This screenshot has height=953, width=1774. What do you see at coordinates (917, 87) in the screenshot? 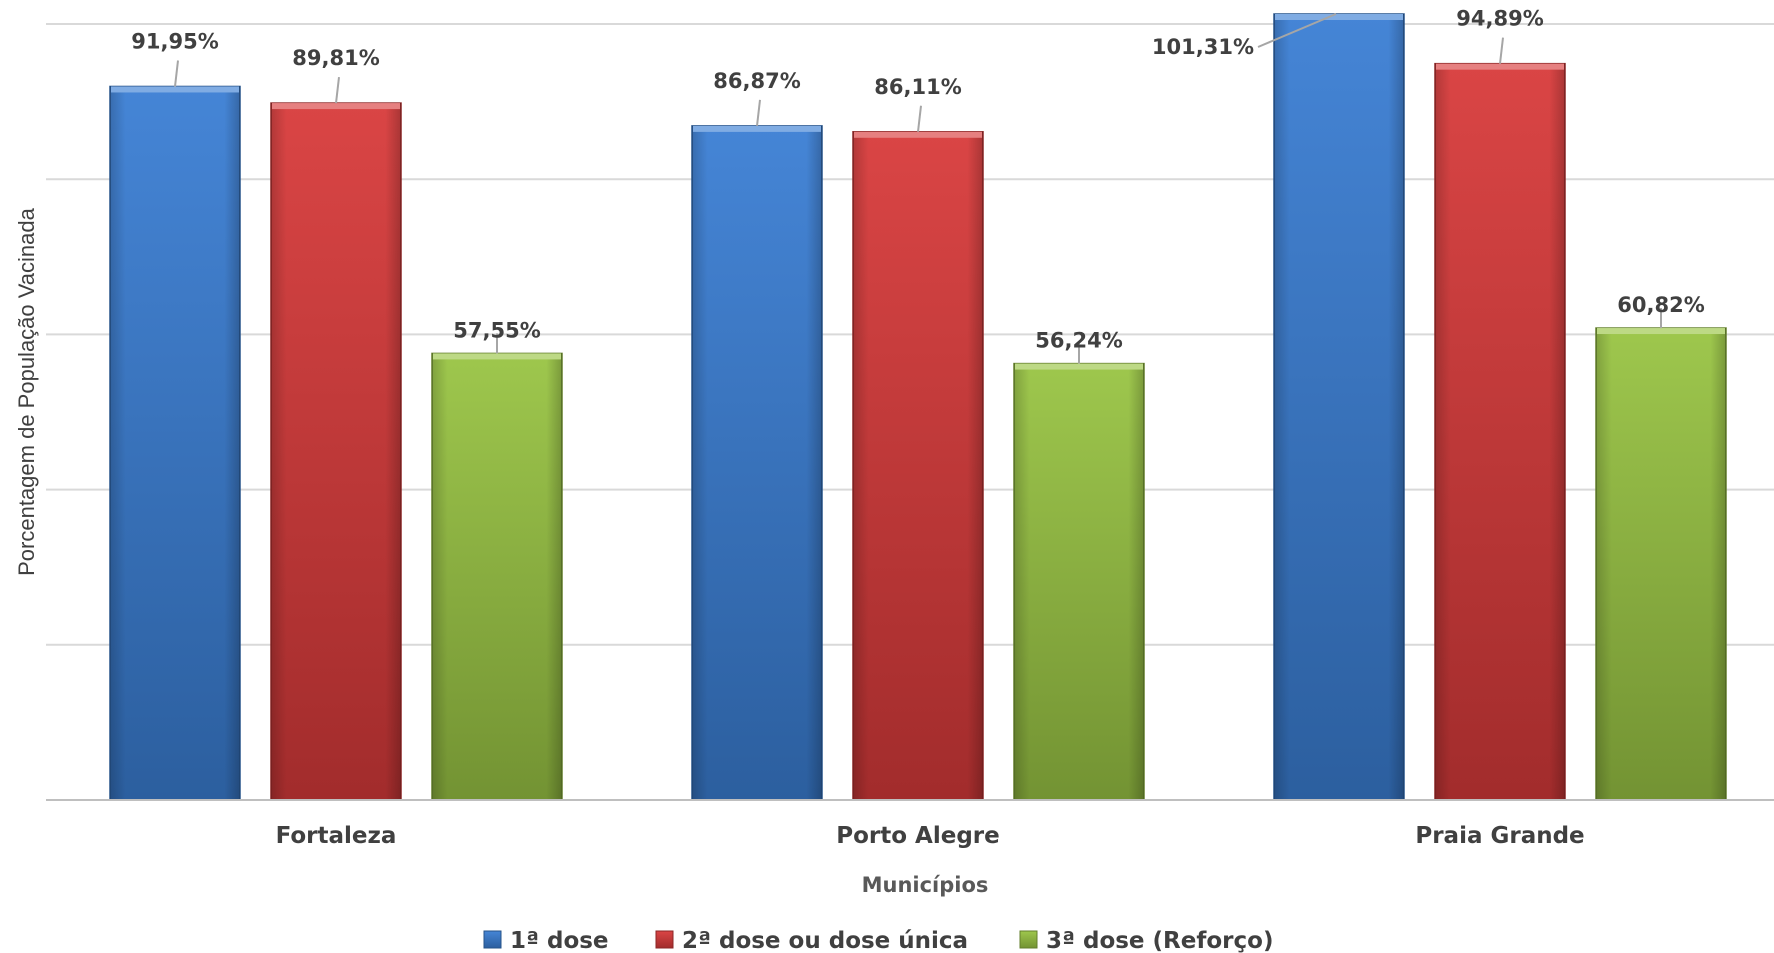
I see `data-label: 86,11%` at bounding box center [917, 87].